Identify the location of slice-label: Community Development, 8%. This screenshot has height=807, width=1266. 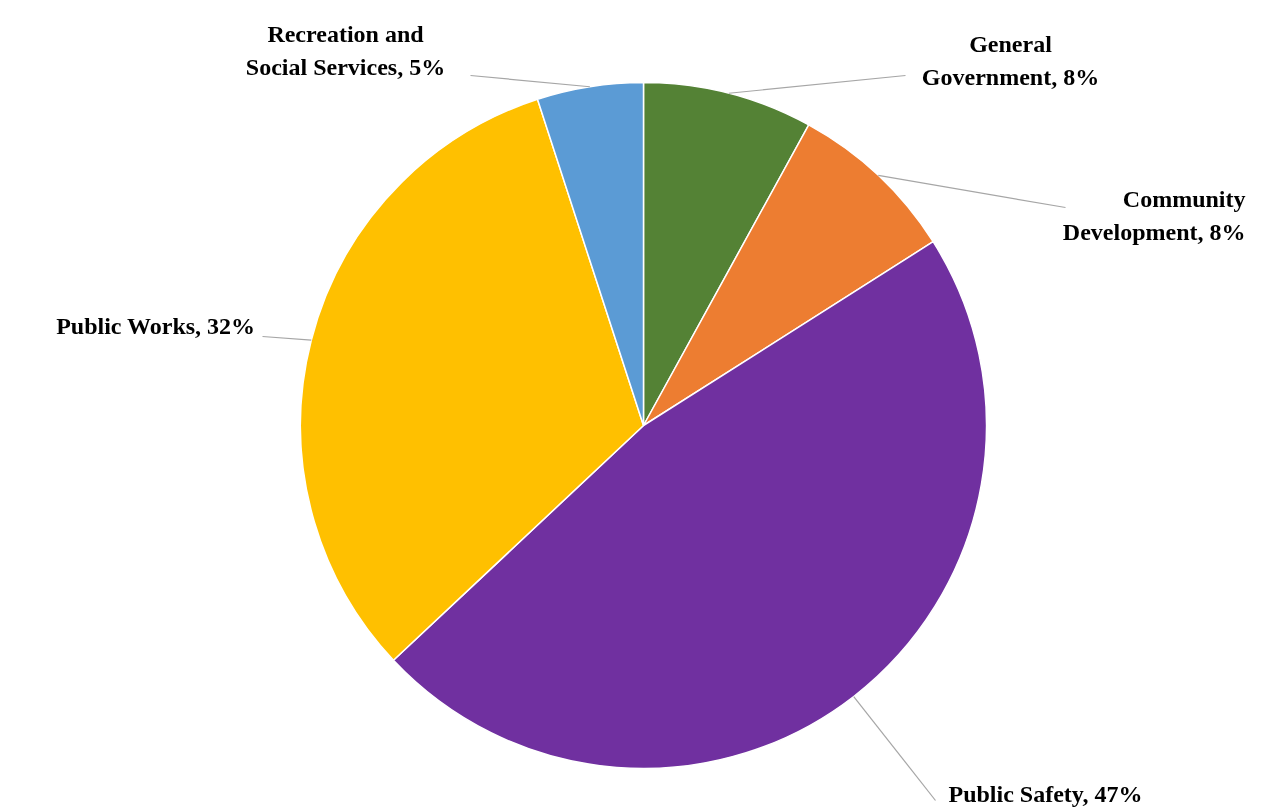
(1154, 215).